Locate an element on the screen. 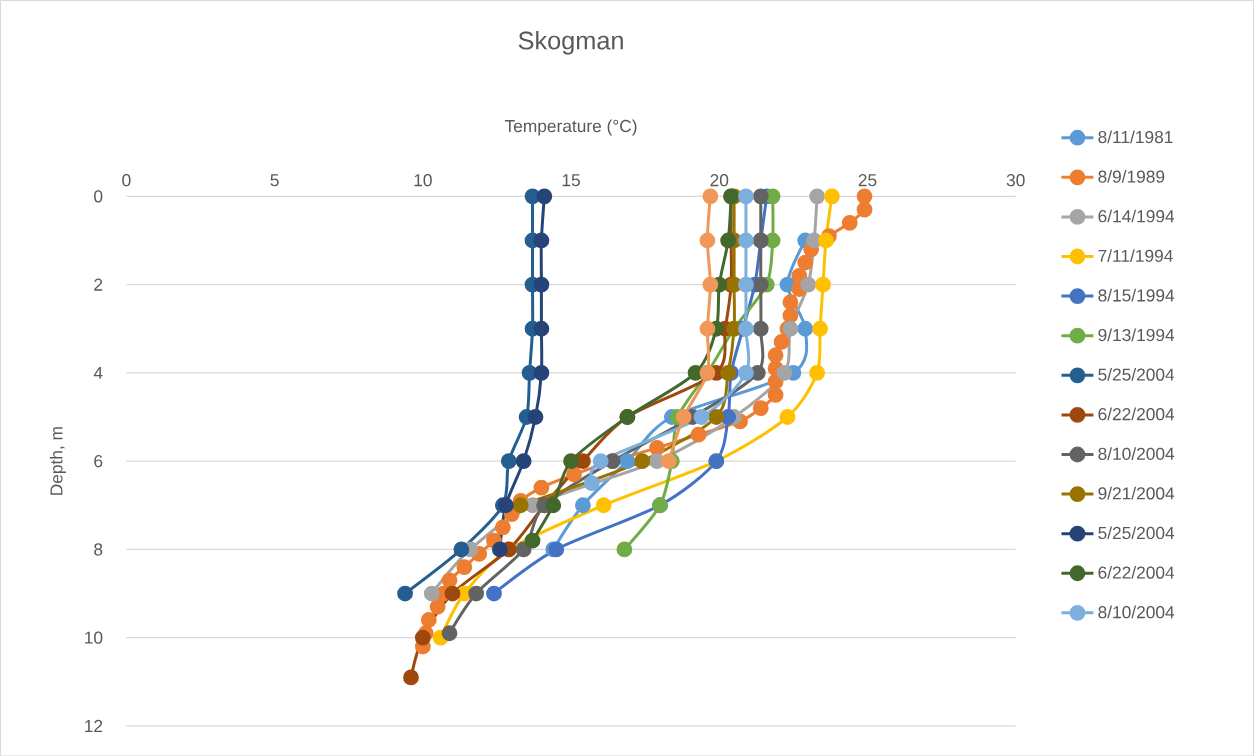 This screenshot has height=756, width=1254. x-tick-label: 10 is located at coordinates (423, 180).